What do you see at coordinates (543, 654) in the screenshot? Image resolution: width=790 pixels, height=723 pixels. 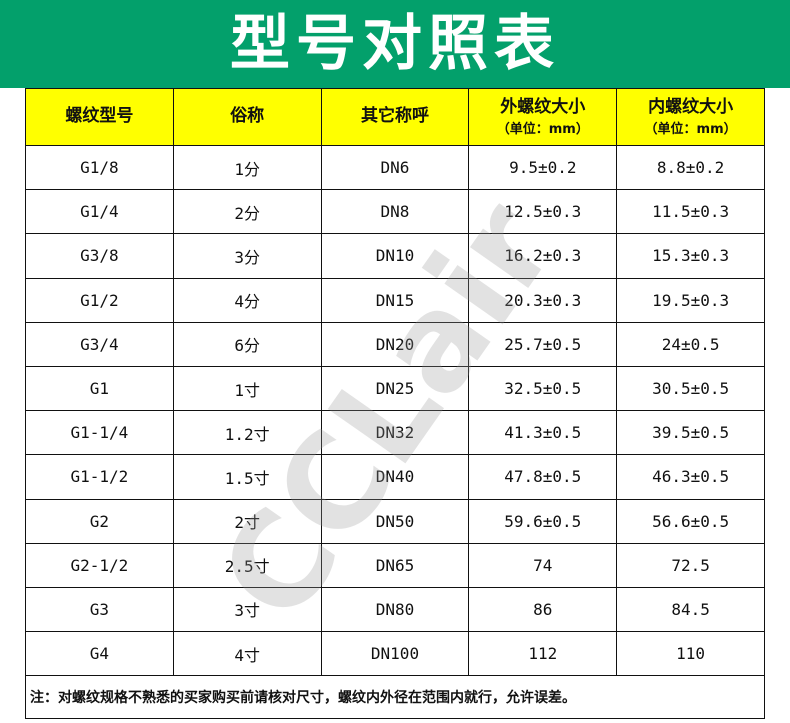 I see `table-cell: 112` at bounding box center [543, 654].